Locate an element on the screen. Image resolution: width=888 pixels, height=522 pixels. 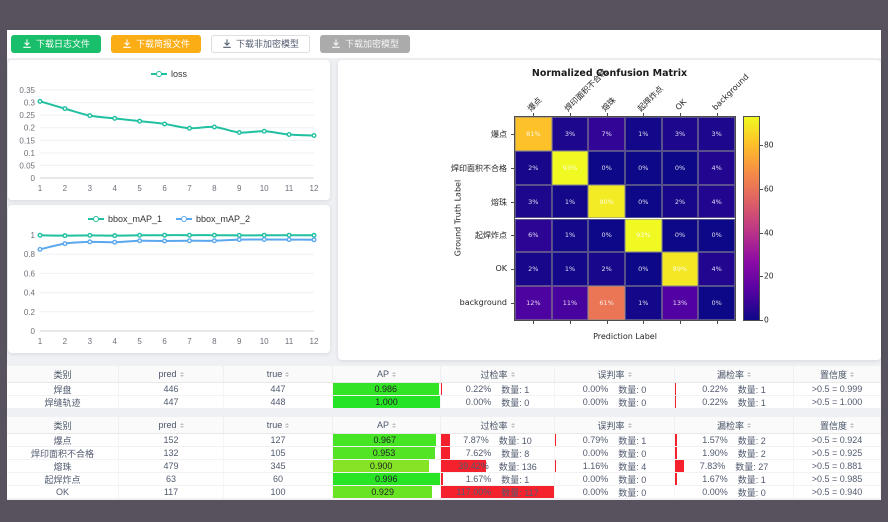
svg-text: 9 is located at coordinates (239, 341).